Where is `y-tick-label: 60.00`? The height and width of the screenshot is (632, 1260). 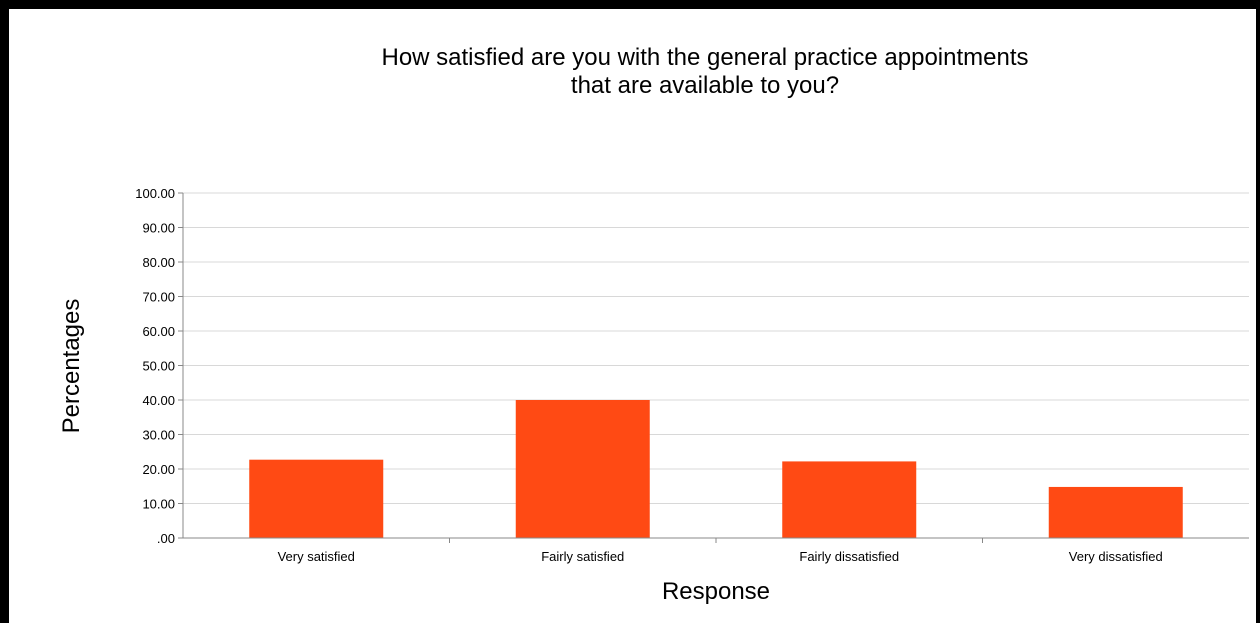 y-tick-label: 60.00 is located at coordinates (158, 331).